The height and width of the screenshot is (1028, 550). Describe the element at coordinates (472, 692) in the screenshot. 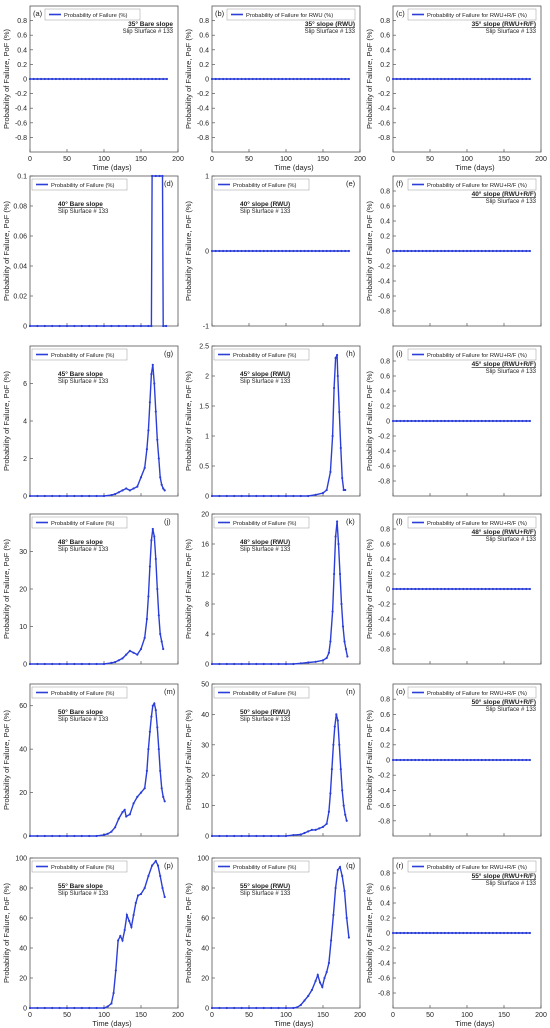

I see `legend-box` at that location.